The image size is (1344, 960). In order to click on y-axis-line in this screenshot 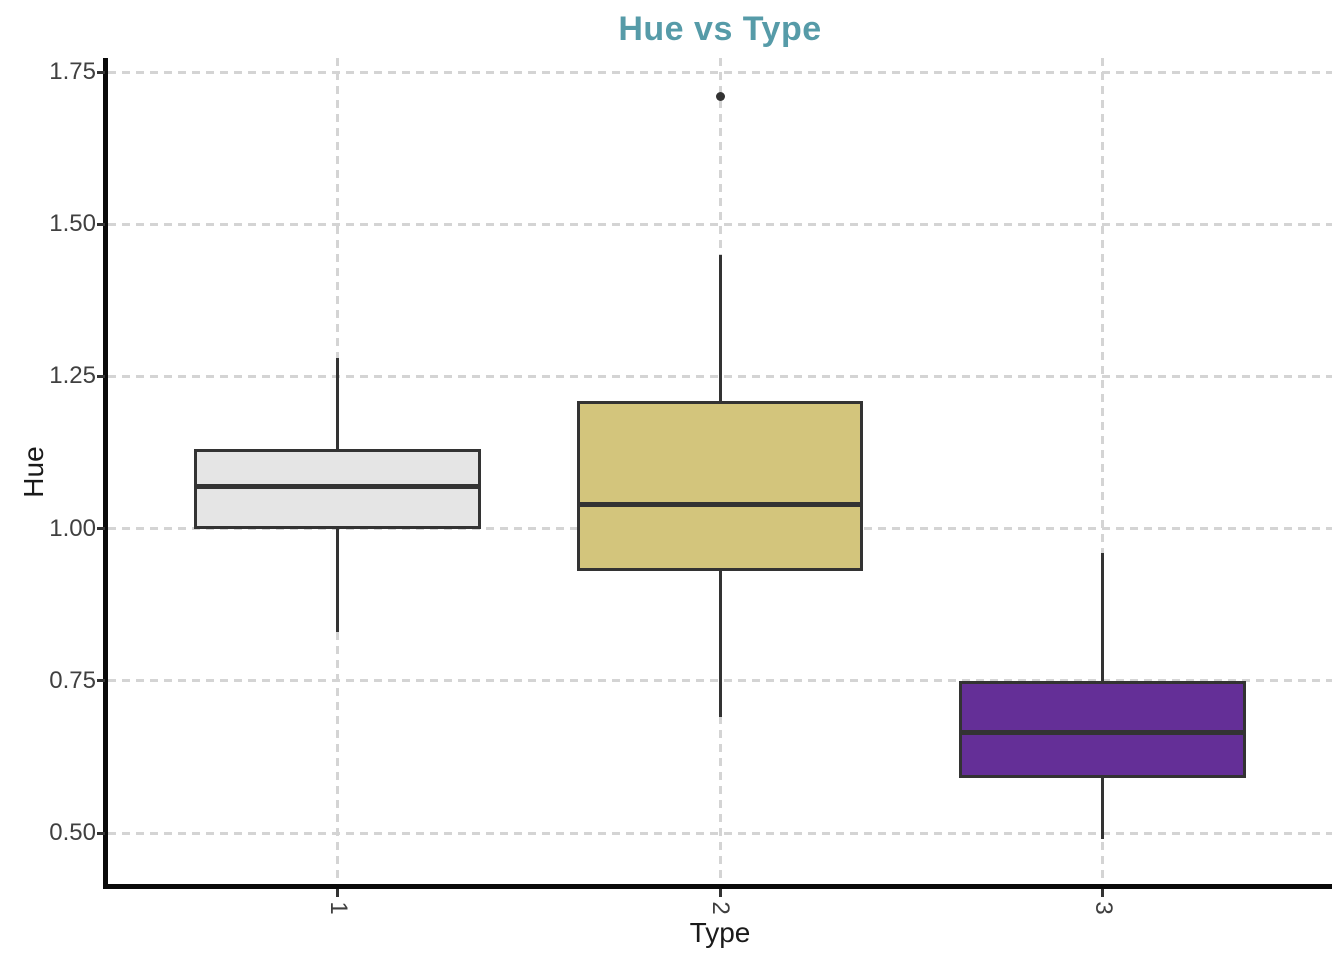, I will do `click(105, 473)`.